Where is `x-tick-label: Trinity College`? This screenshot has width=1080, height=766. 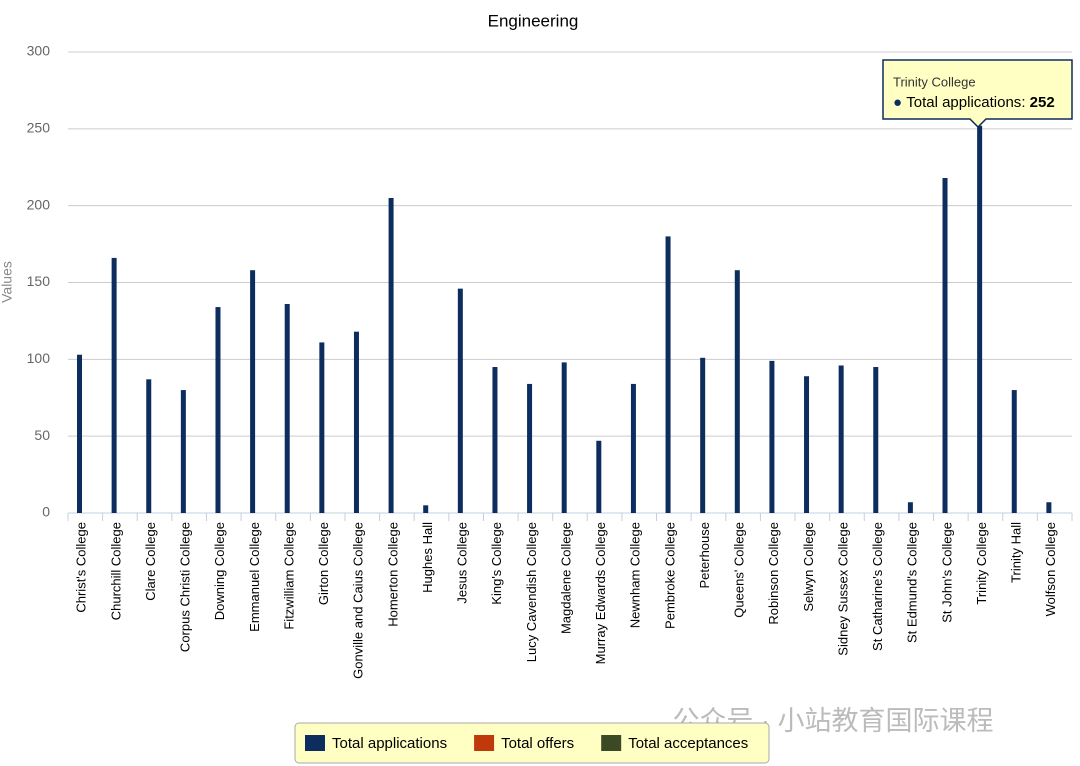
x-tick-label: Trinity College is located at coordinates (981, 563).